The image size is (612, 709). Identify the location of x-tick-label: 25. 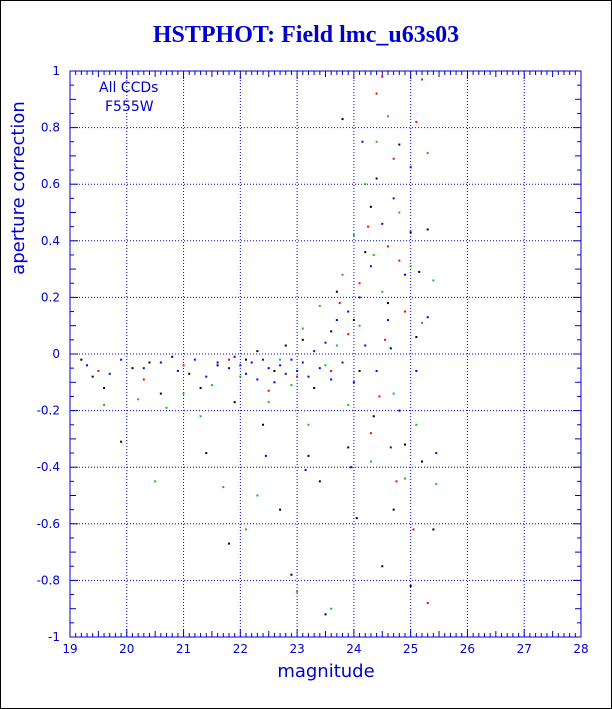
(410, 649).